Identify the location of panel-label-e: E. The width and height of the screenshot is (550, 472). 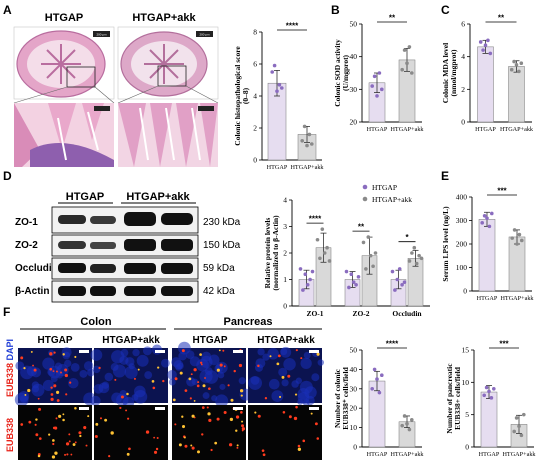
(445, 176).